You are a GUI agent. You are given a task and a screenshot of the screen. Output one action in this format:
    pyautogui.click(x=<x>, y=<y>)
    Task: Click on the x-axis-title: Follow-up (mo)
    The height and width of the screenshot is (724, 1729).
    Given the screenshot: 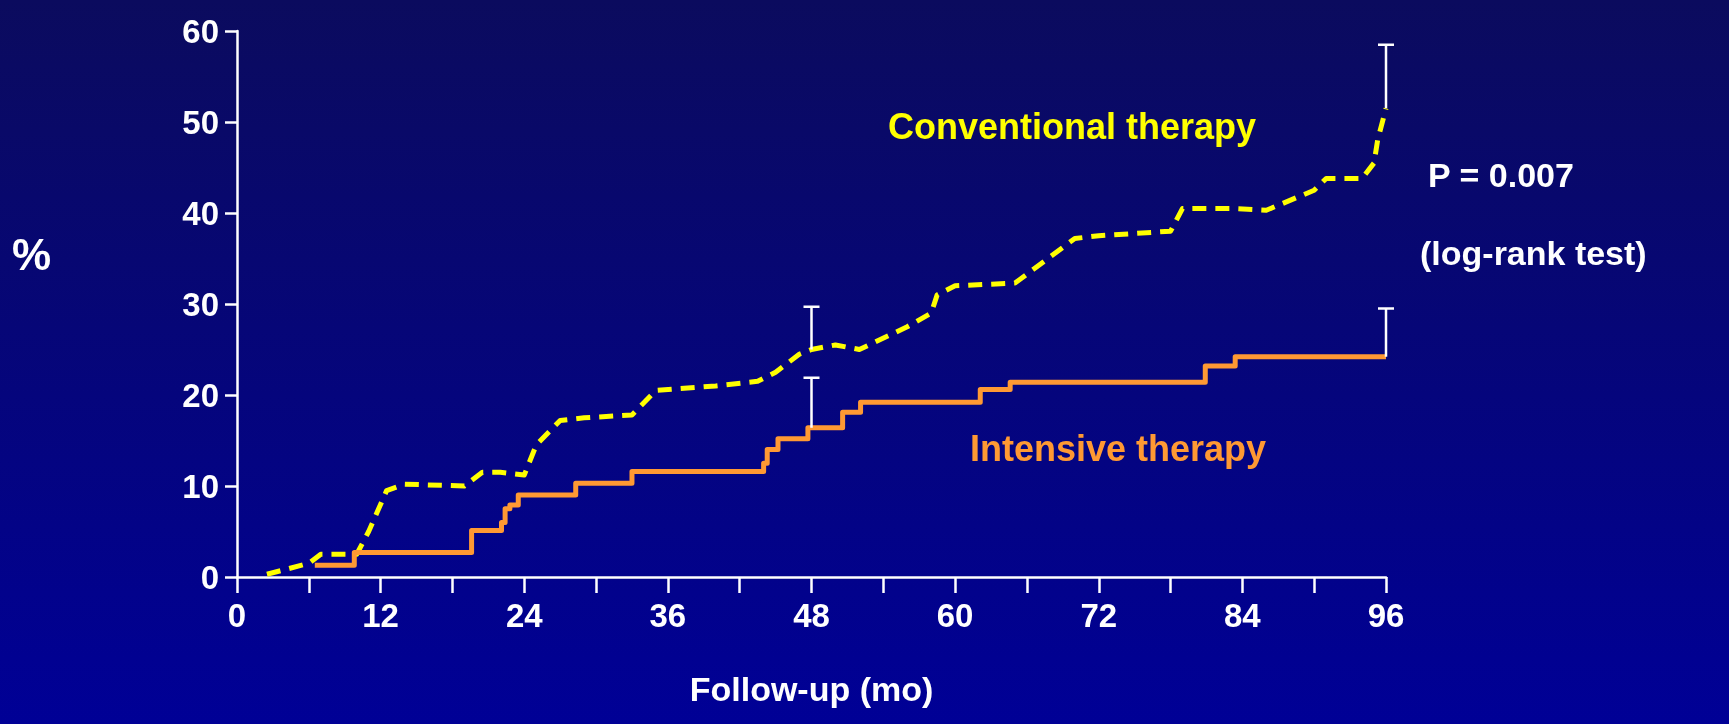 What is the action you would take?
    pyautogui.click(x=811, y=689)
    